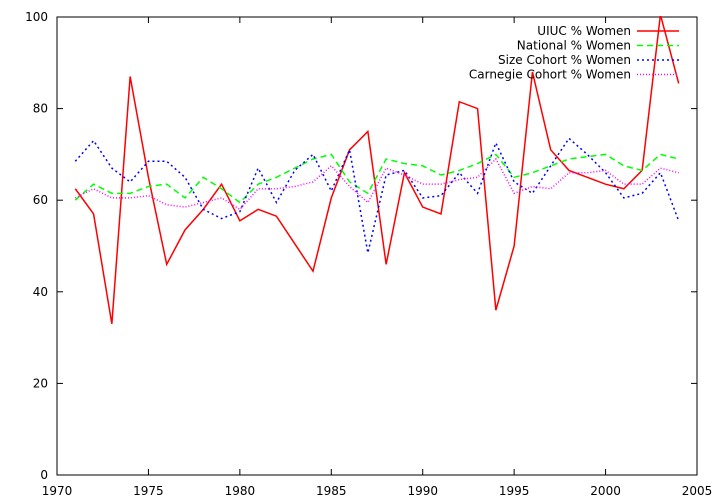 This screenshot has width=720, height=504. I want to click on y-tick-label: 80, so click(40, 109).